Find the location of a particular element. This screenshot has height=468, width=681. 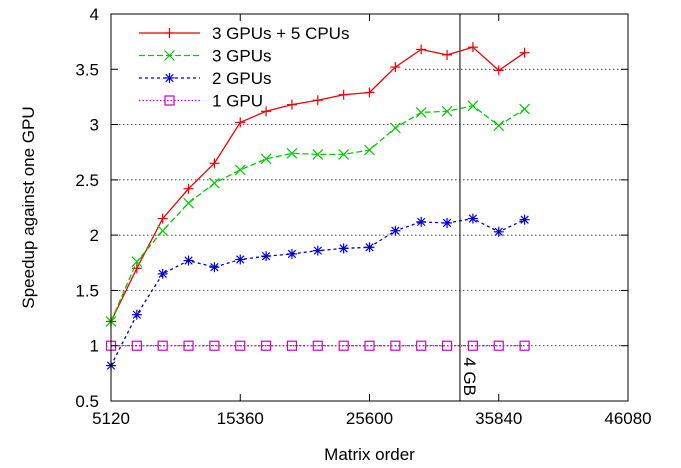

legend-label: 3 GPUs + 5 CPUs is located at coordinates (280, 33).